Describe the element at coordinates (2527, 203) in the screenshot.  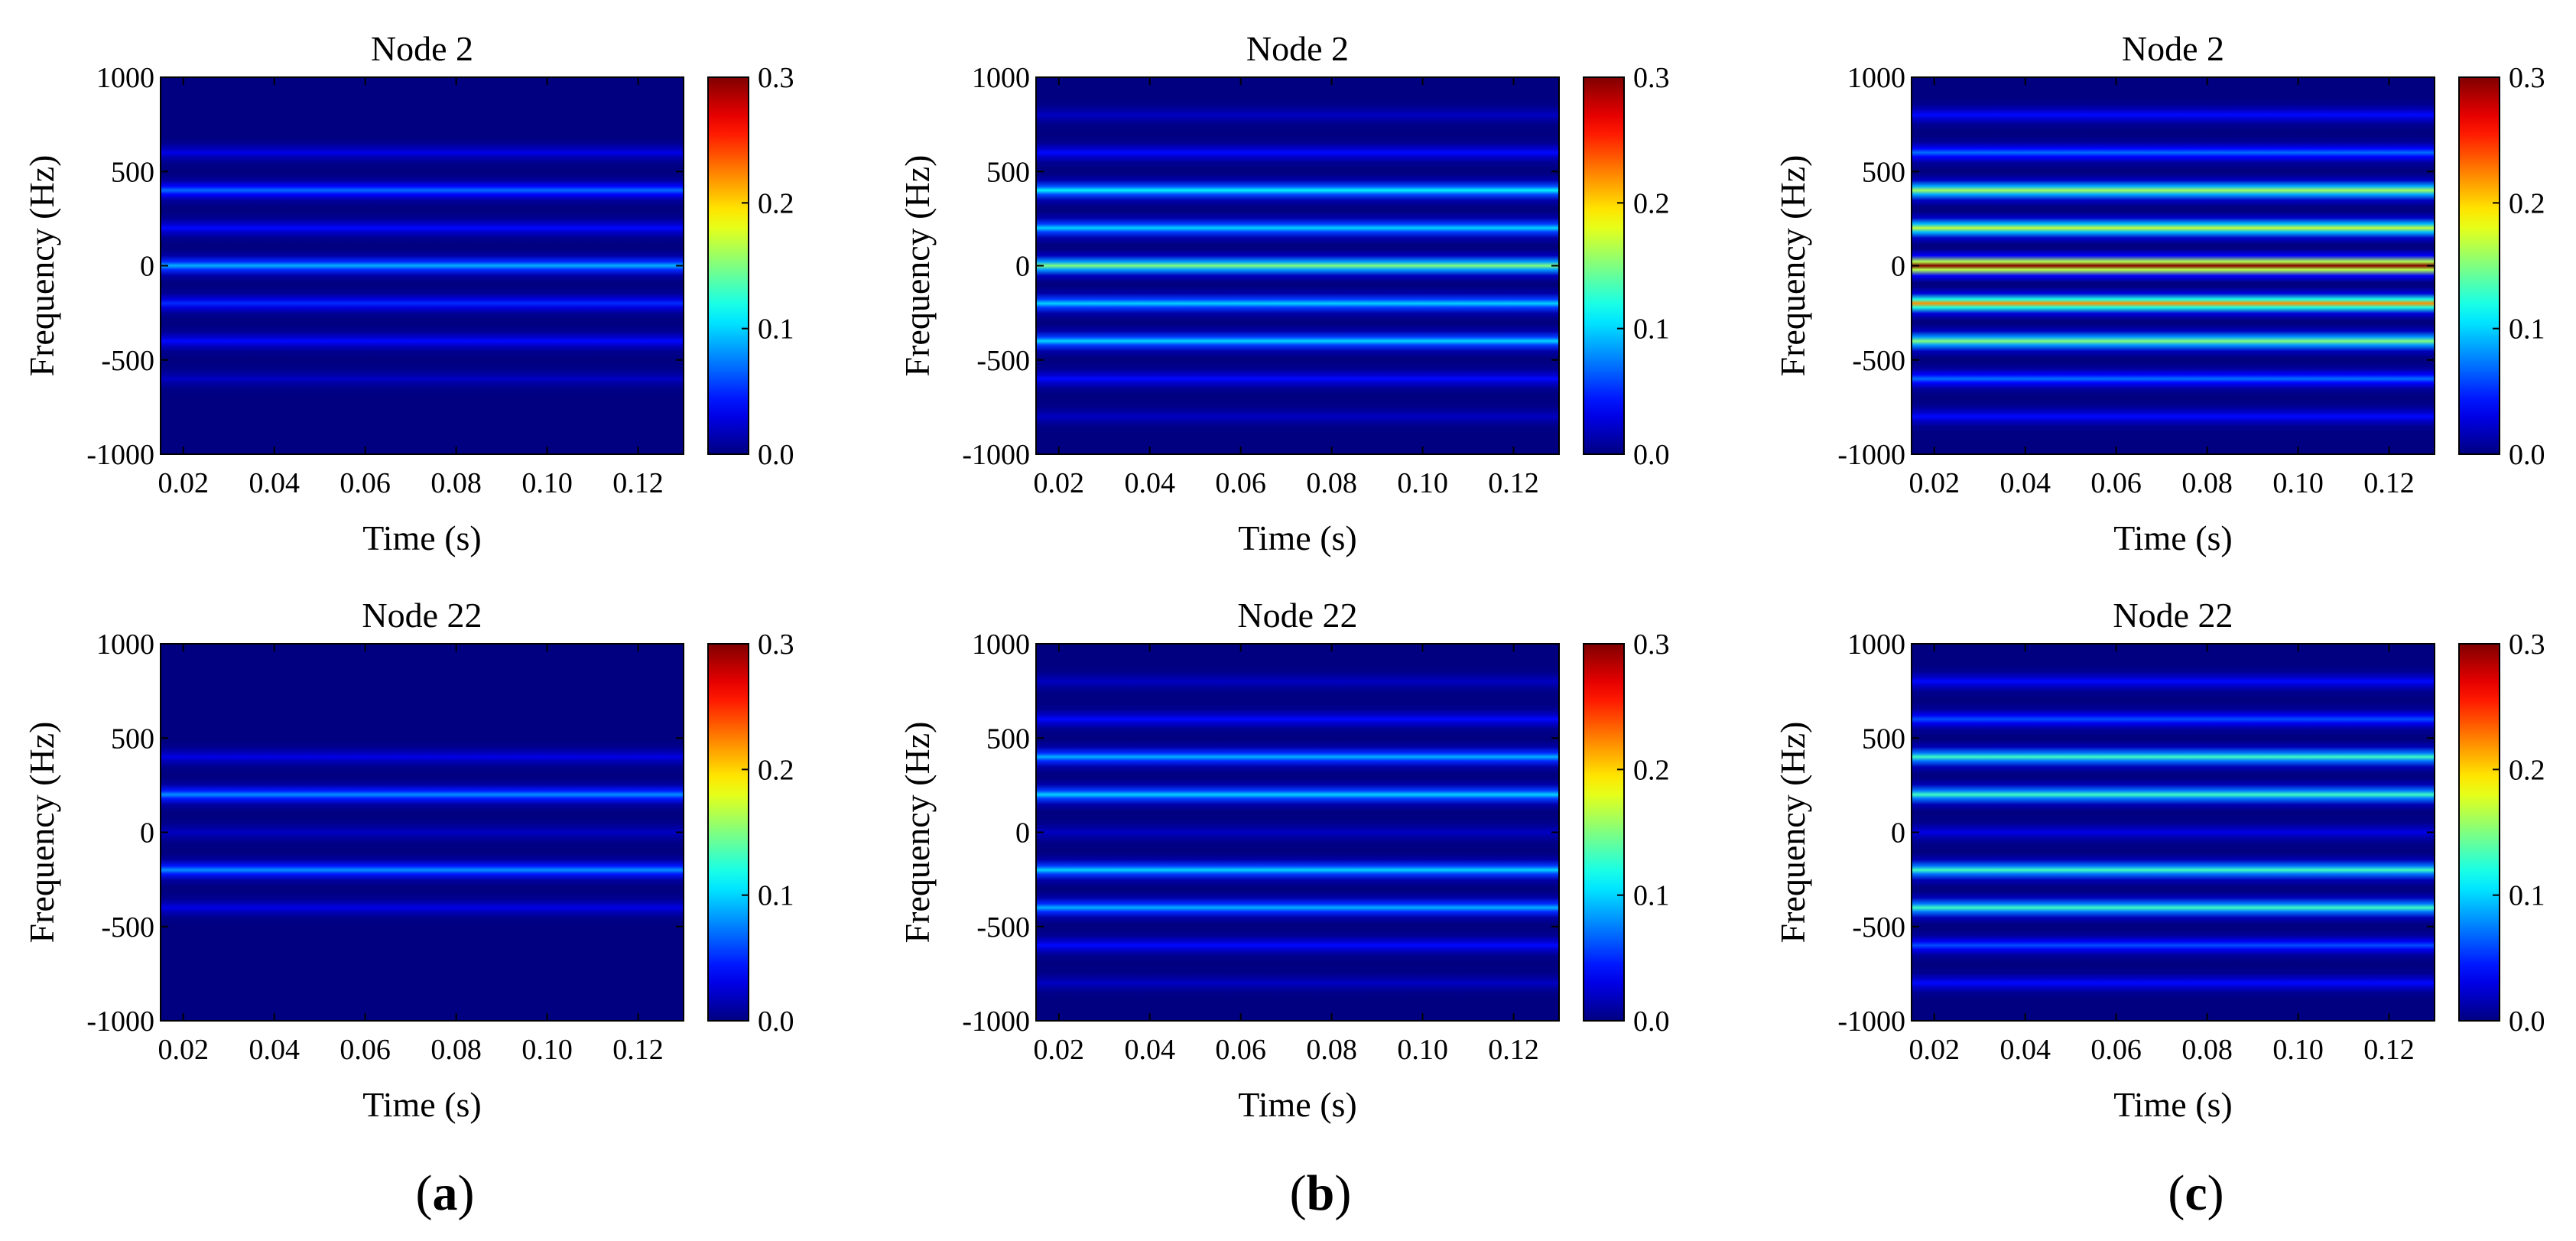
I see `colorbar-tick-label: 0.2` at that location.